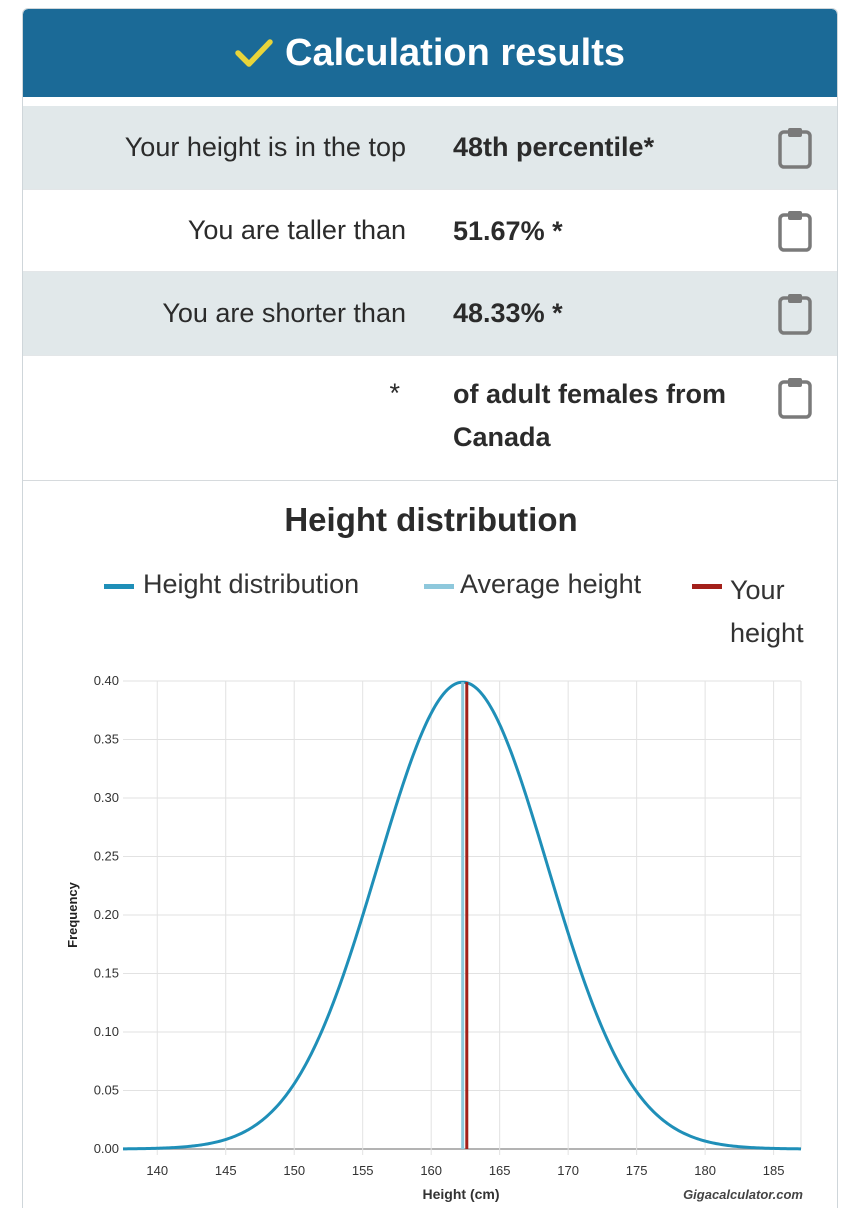 The width and height of the screenshot is (860, 1208). I want to click on chart-credit: Gigacalculator.com, so click(743, 1194).